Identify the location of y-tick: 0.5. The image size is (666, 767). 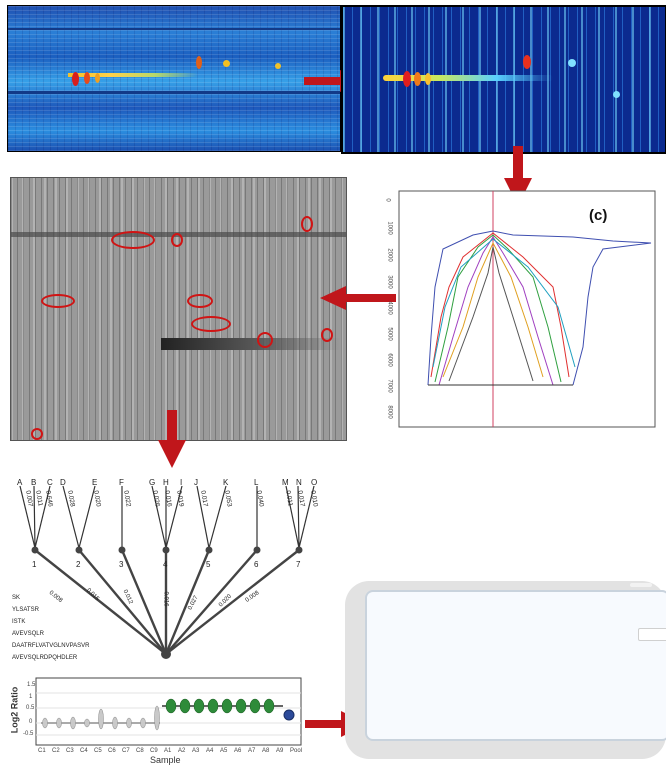
(30, 708).